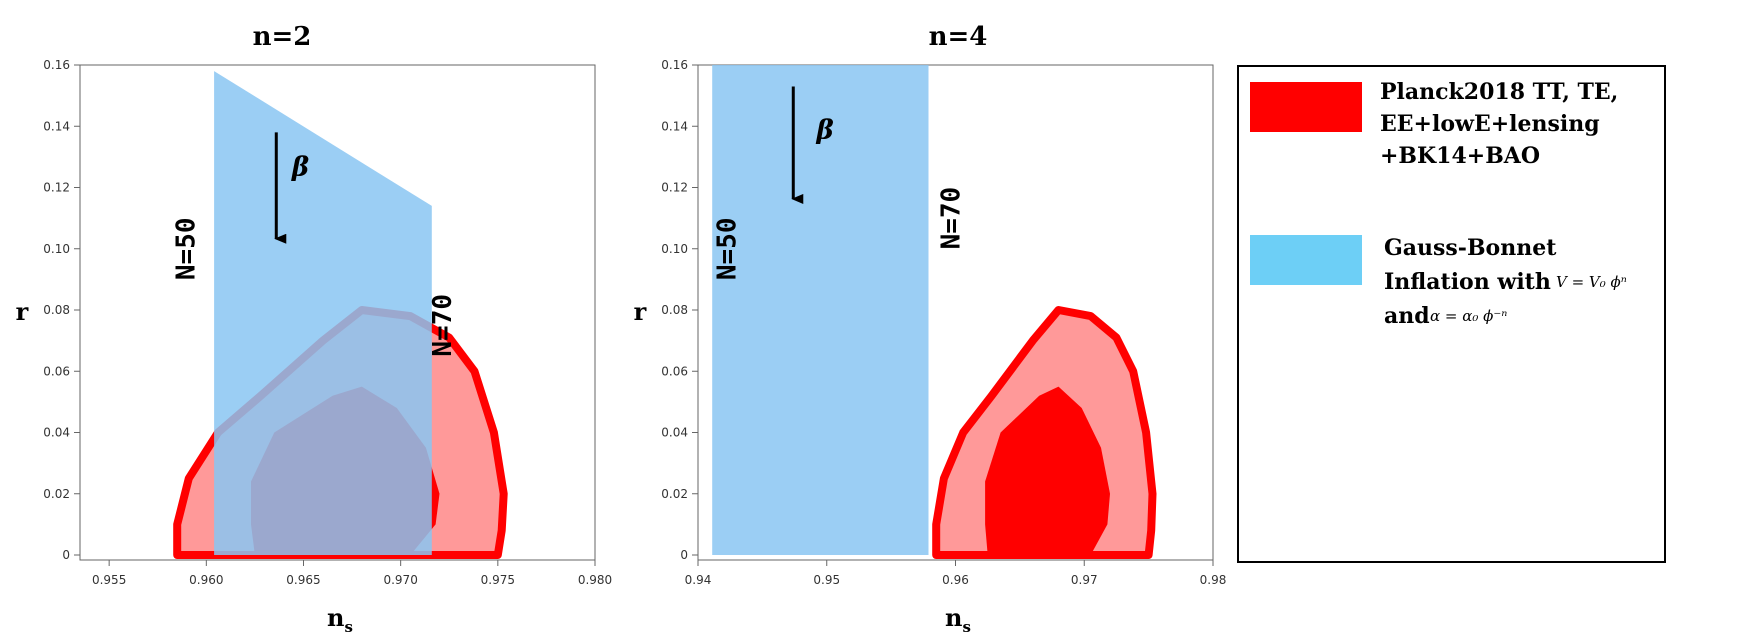  I want to click on x-tick-label: 0.965, so click(303, 580).